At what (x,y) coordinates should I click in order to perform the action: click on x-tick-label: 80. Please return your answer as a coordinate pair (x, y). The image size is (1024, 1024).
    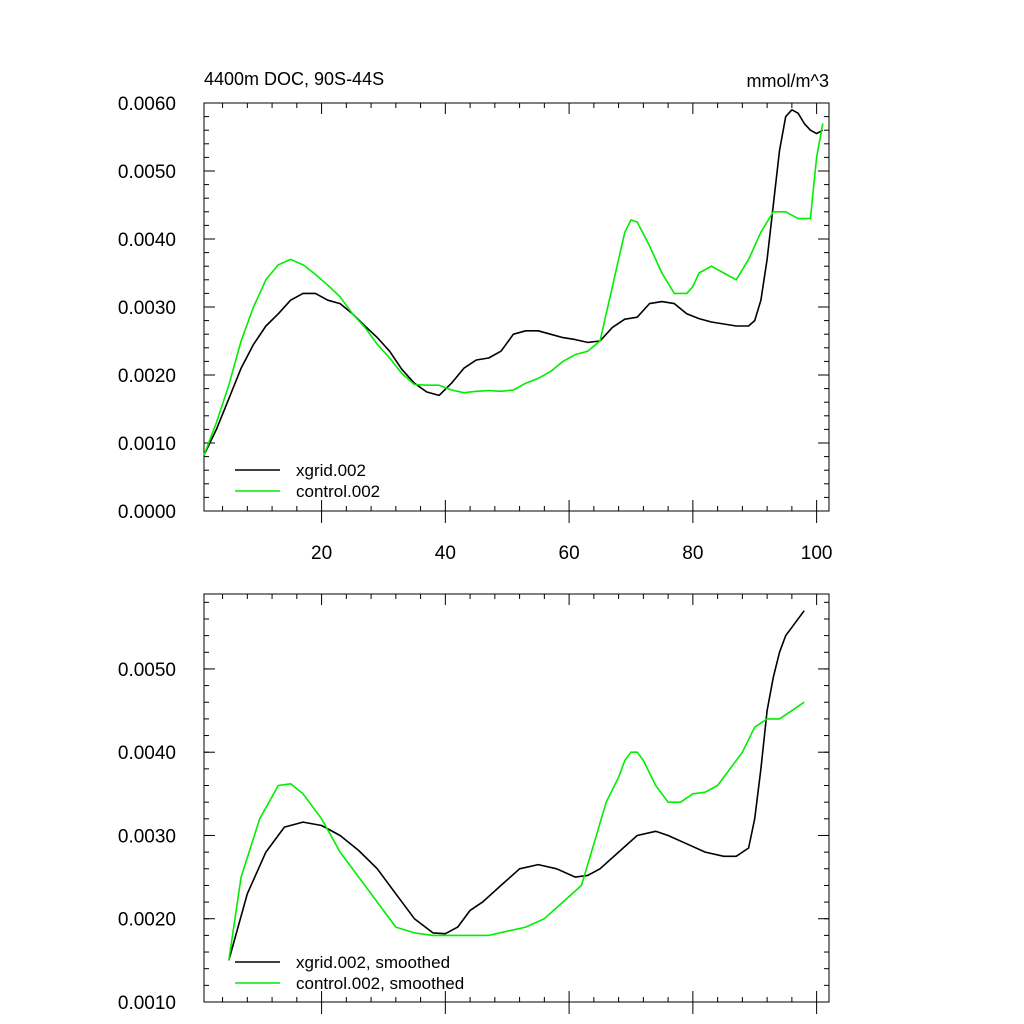
    Looking at the image, I should click on (692, 553).